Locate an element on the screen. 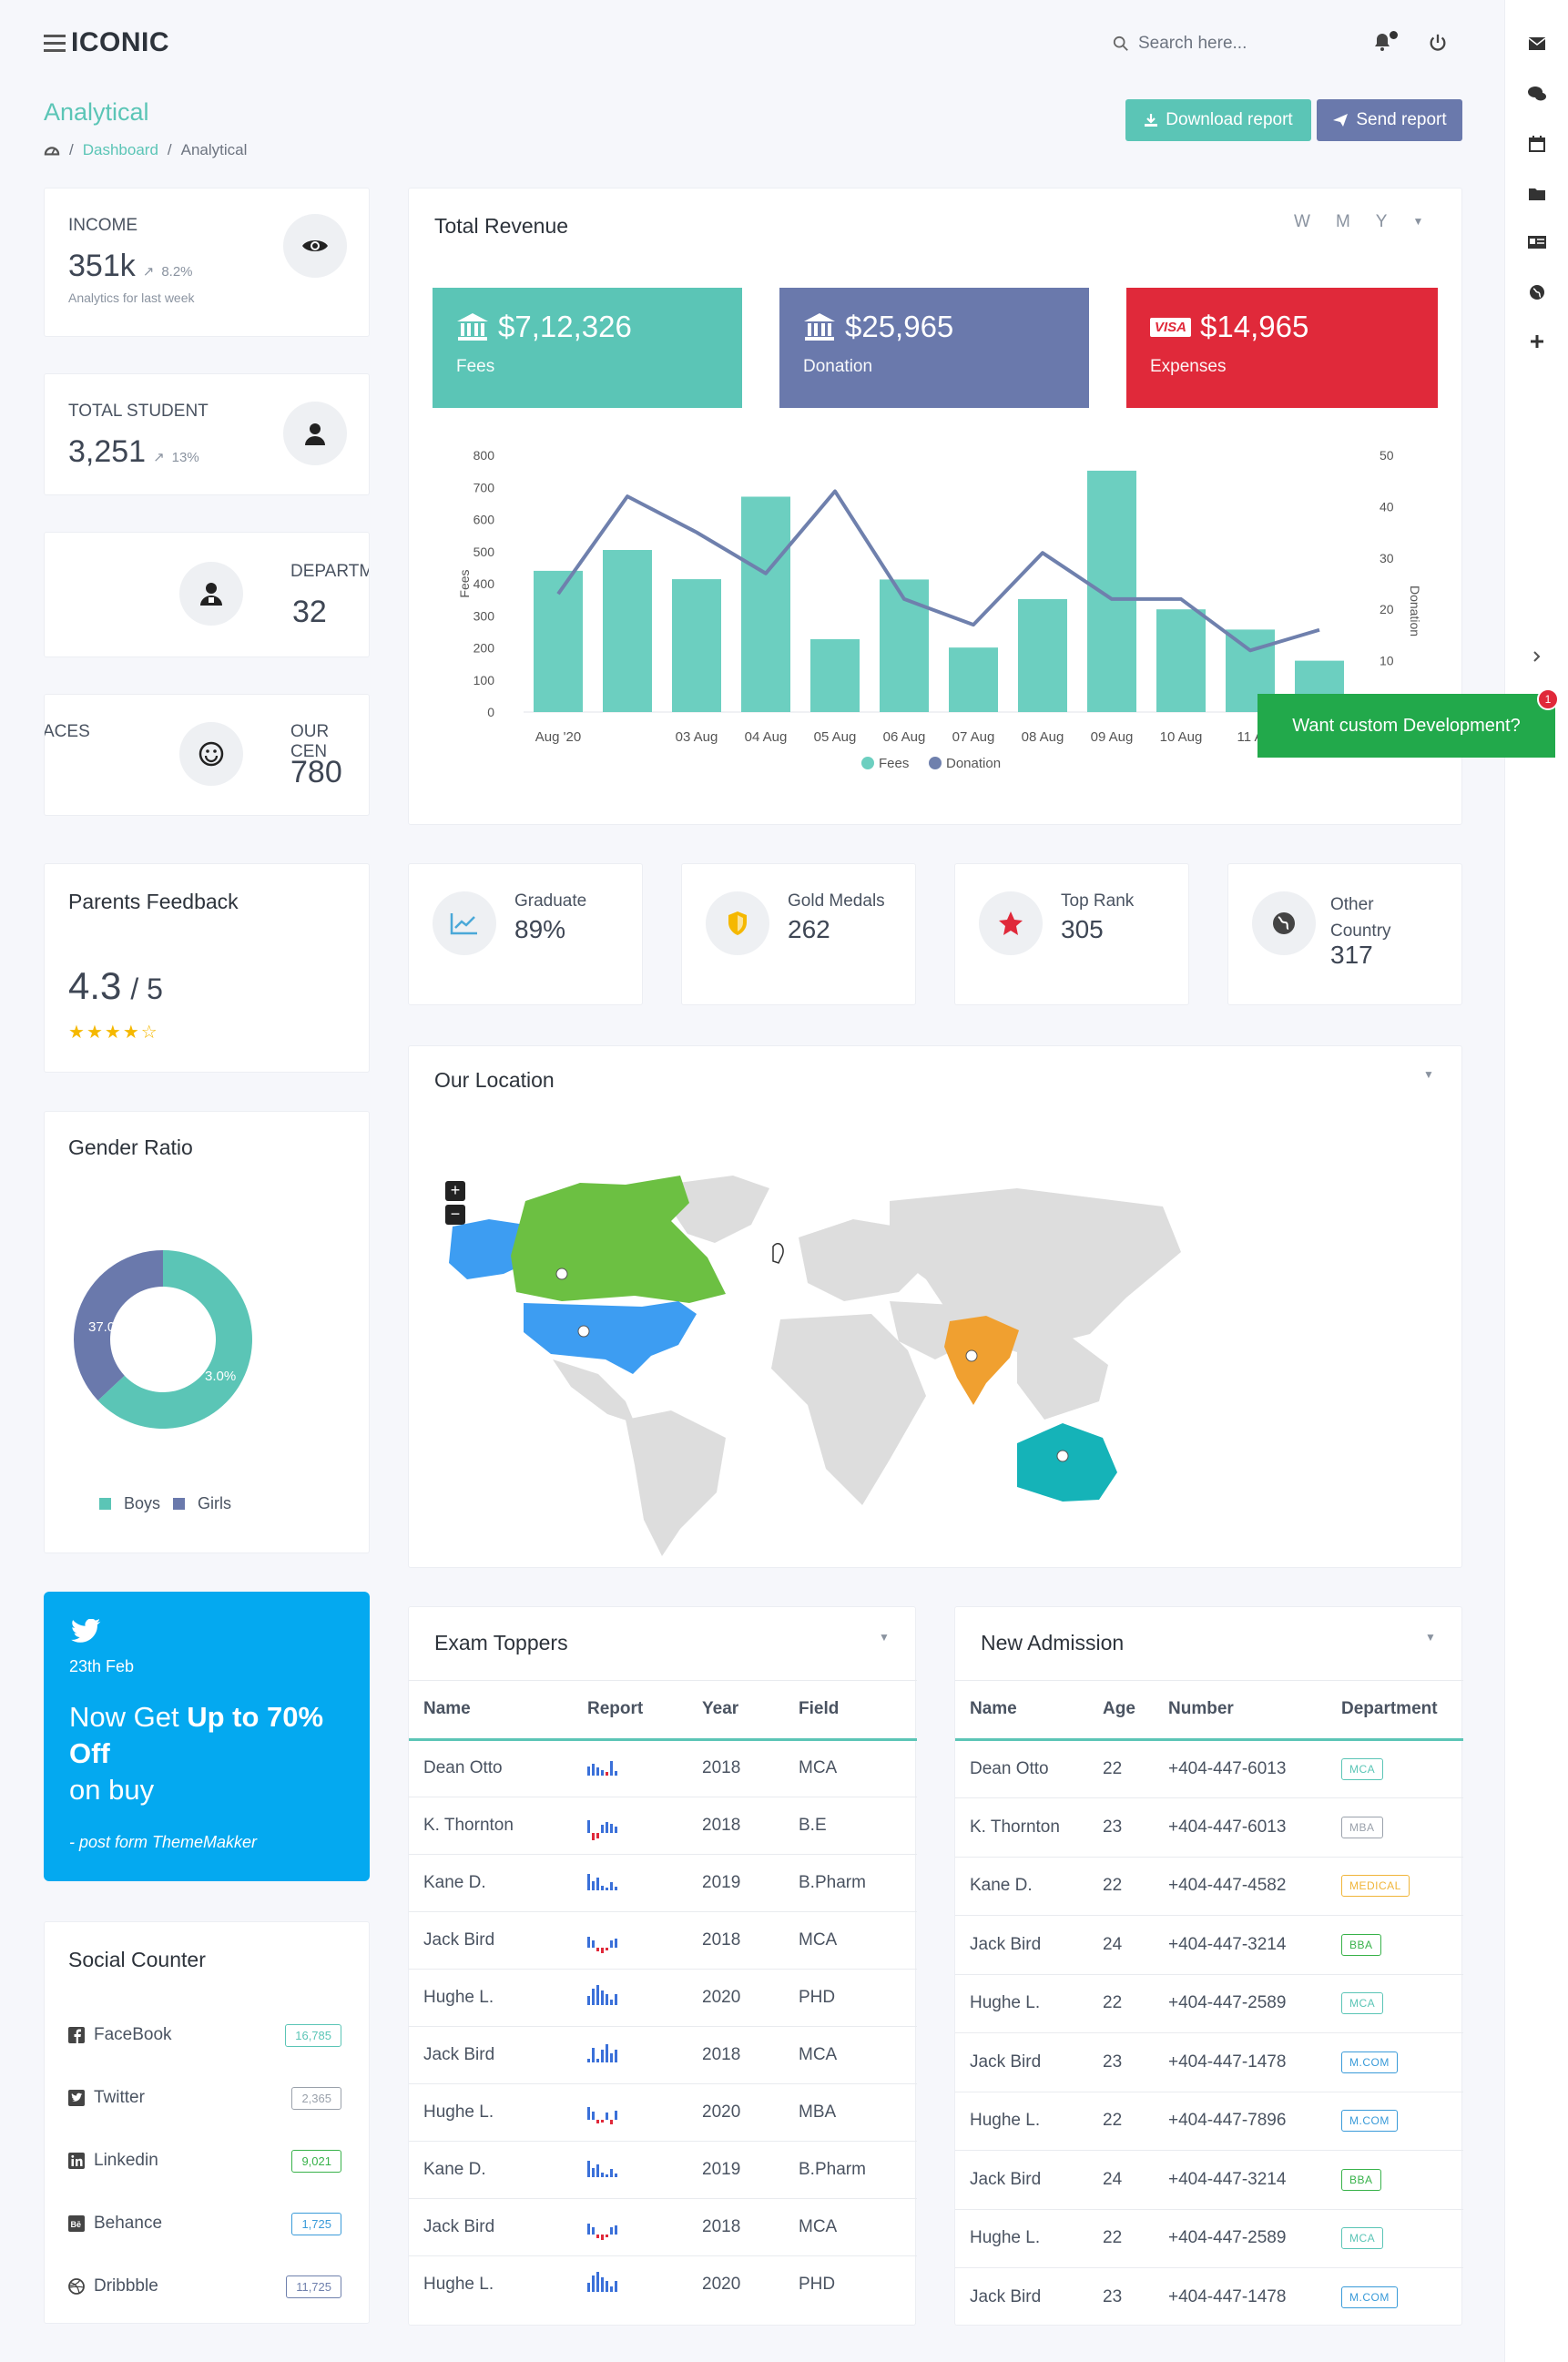 The height and width of the screenshot is (2362, 1568). table-row: Hughe L. 22 +404-447-7896 M.COM is located at coordinates (1209, 2121).